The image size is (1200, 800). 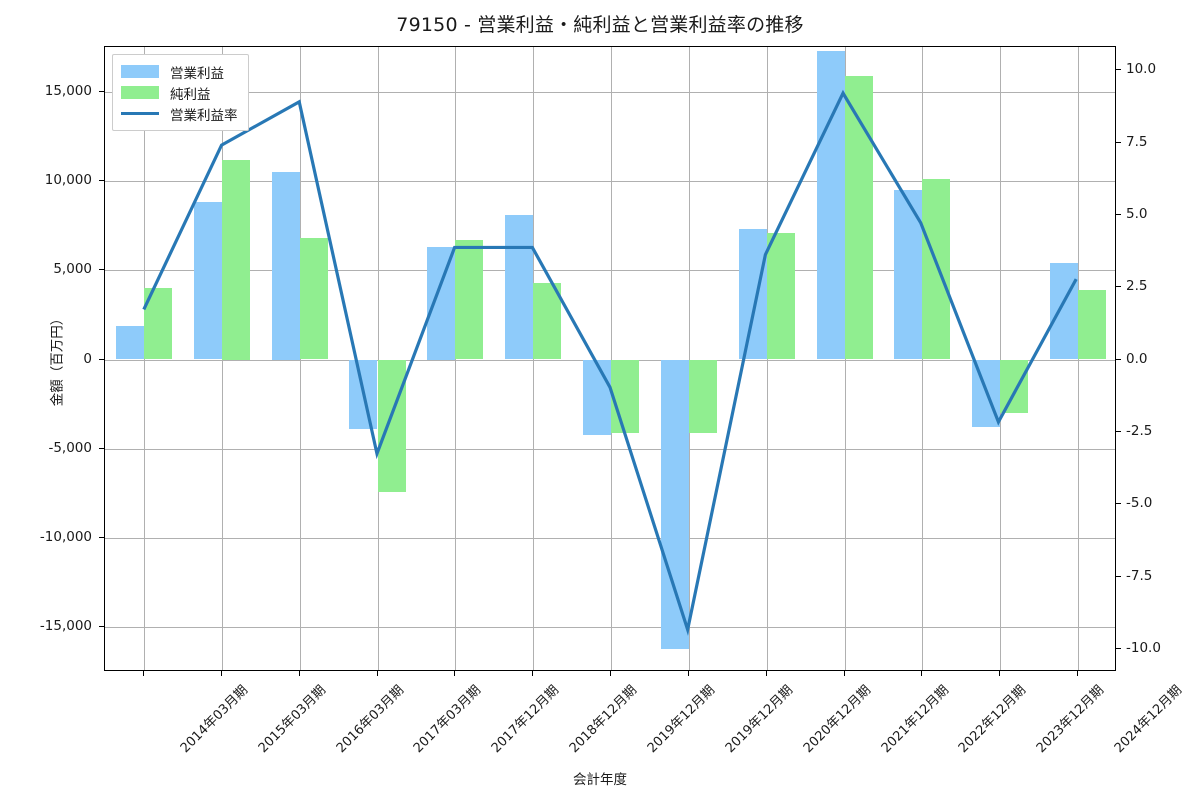 What do you see at coordinates (70, 447) in the screenshot?
I see `y-axis-left-tick-label: -5,000` at bounding box center [70, 447].